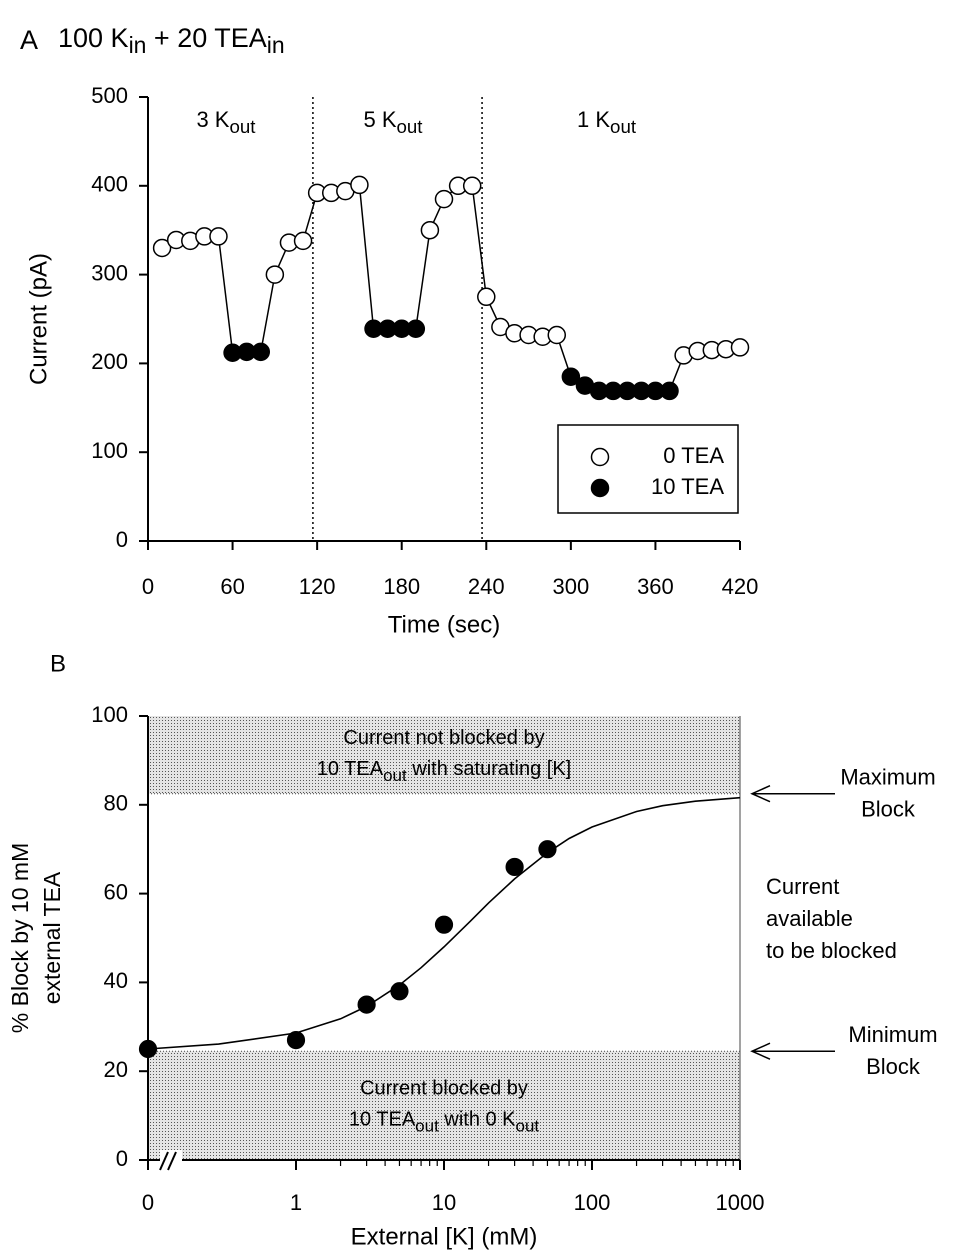  What do you see at coordinates (20, 938) in the screenshot?
I see `y-axis-label: % Block by 10 mM` at bounding box center [20, 938].